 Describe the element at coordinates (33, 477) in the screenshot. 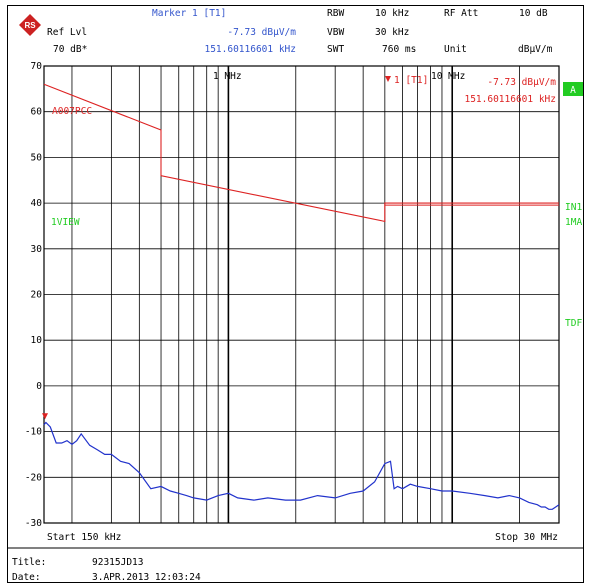

I see `y-tick-label: -20` at that location.